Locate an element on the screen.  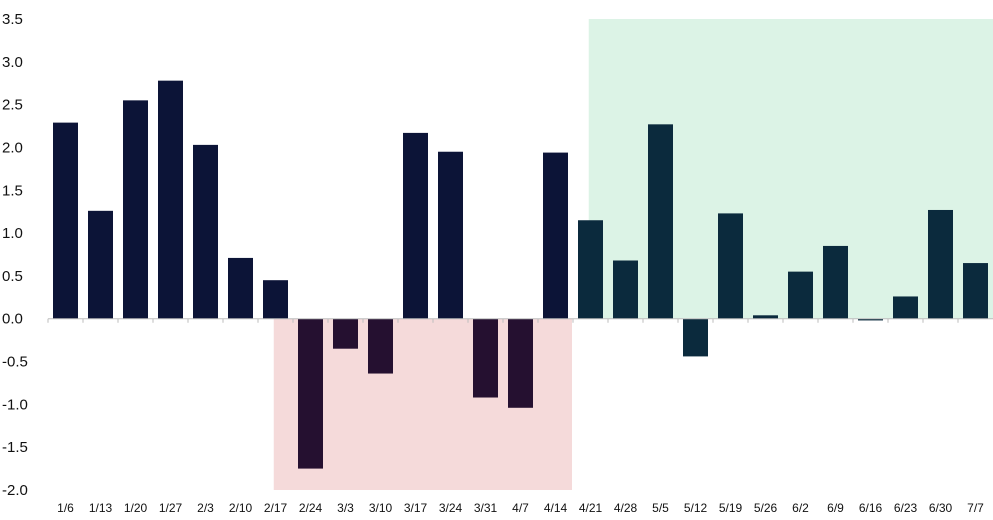
x-tick-label: 2/24 is located at coordinates (311, 508).